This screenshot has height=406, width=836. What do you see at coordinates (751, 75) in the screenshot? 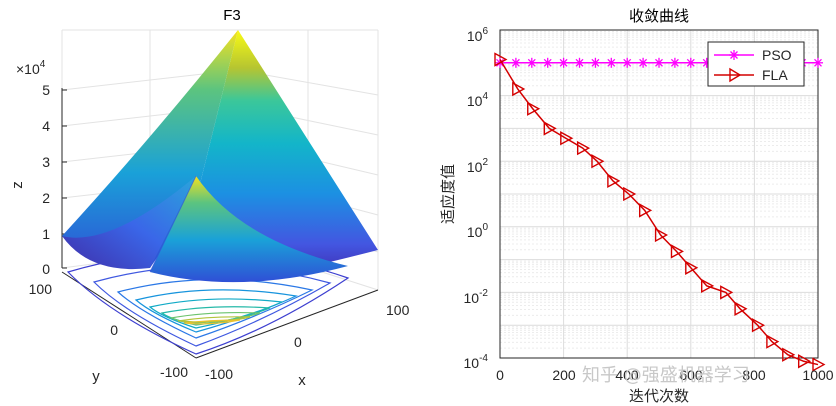
I see `legend-entry-fla: FLA` at bounding box center [751, 75].